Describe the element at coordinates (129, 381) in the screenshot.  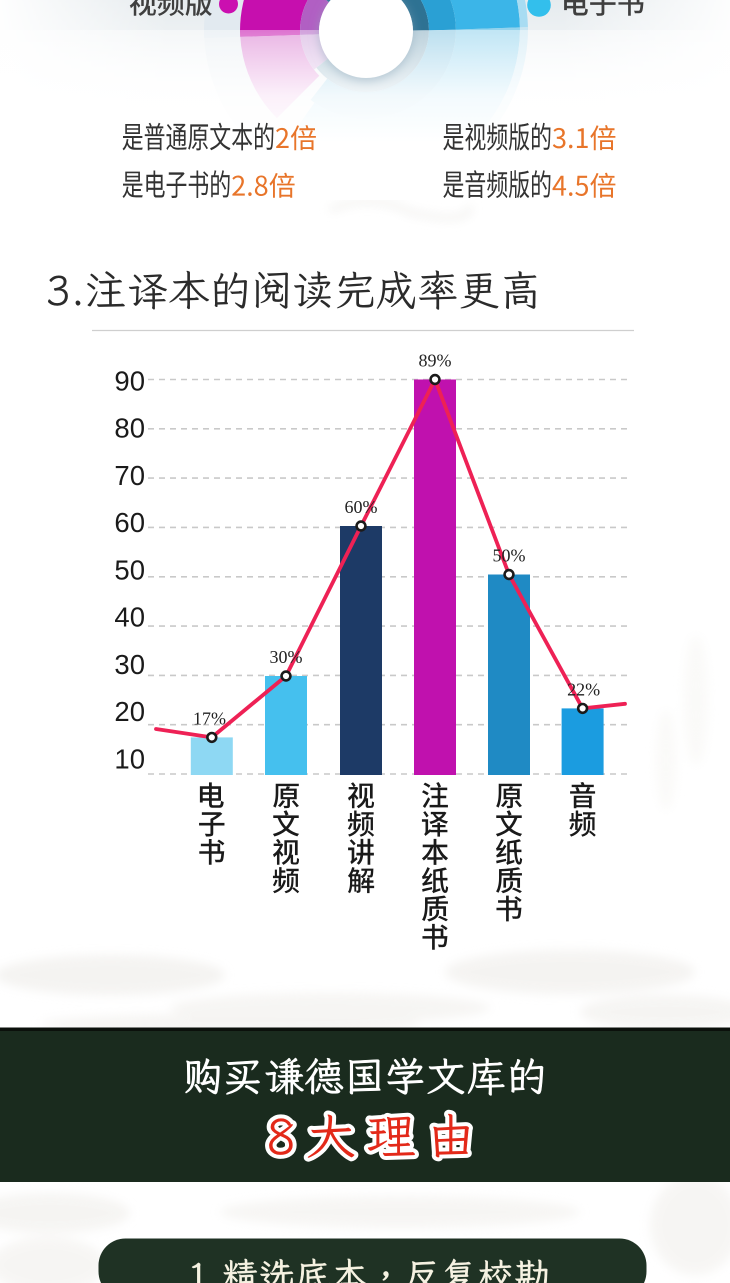
I see `svg-text: 90` at that location.